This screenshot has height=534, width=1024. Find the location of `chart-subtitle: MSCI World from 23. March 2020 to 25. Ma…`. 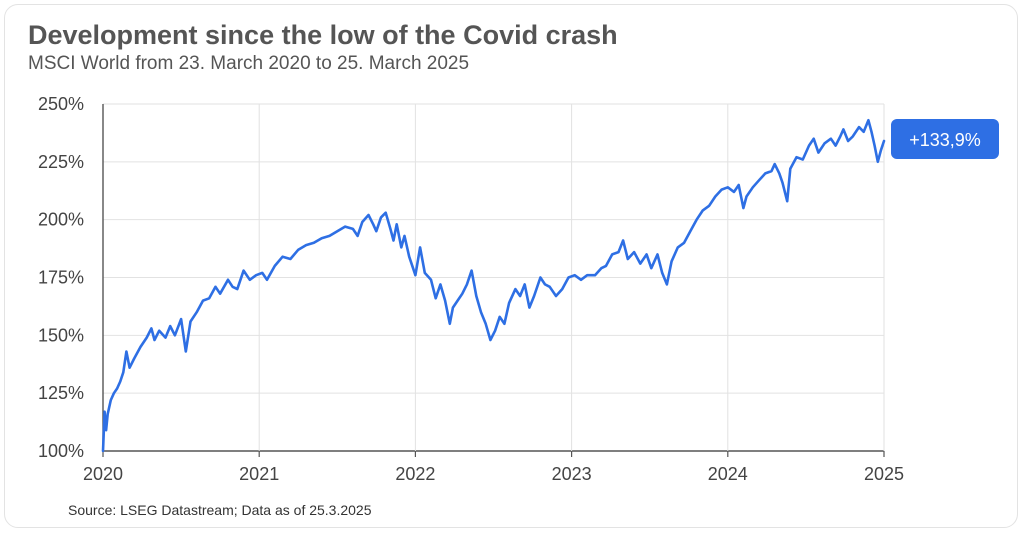

chart-subtitle: MSCI World from 23. March 2020 to 25. Ma… is located at coordinates (249, 63).